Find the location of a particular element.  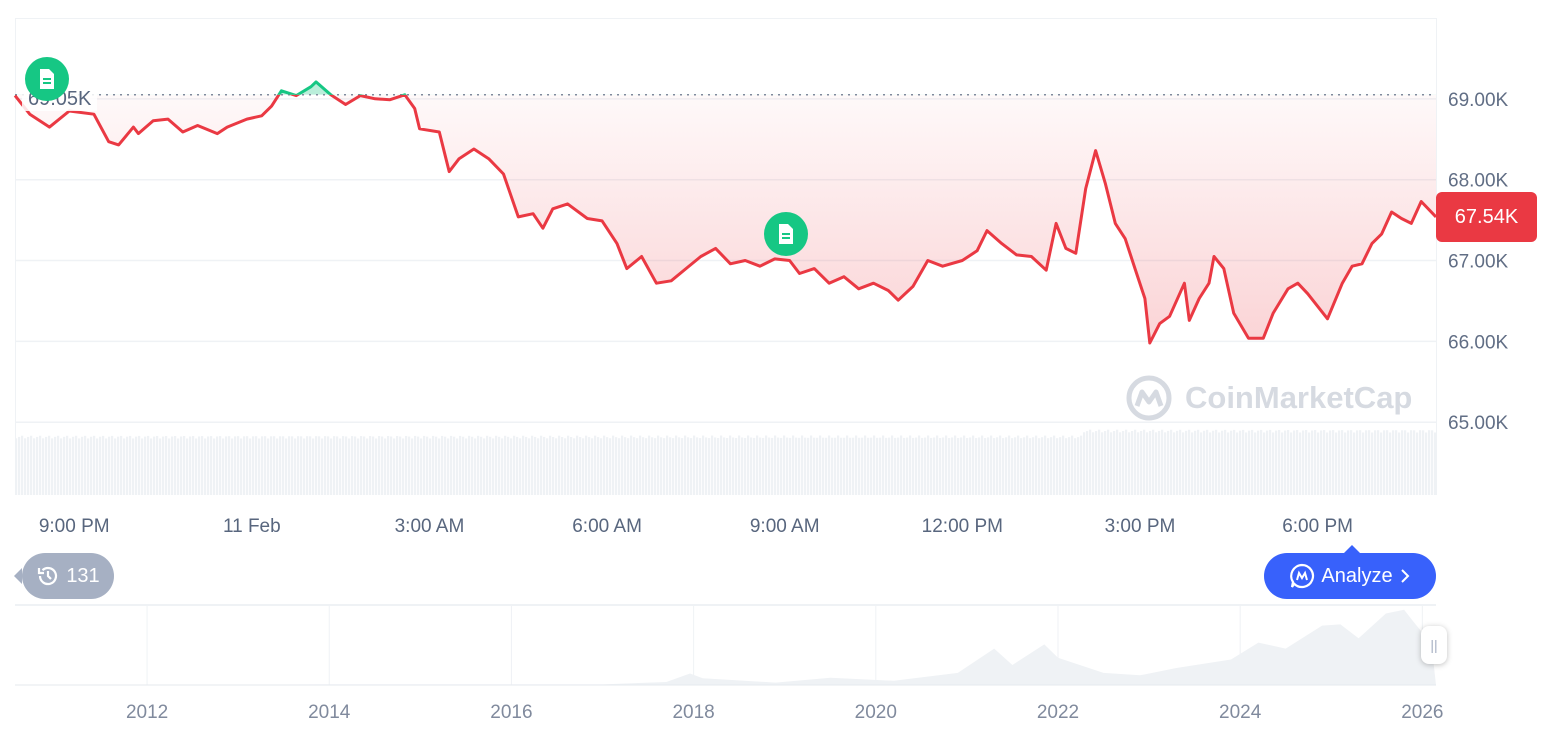

navigator: 2012 2014 2016 2018 2020 2022 2024 2026 is located at coordinates (729, 663).